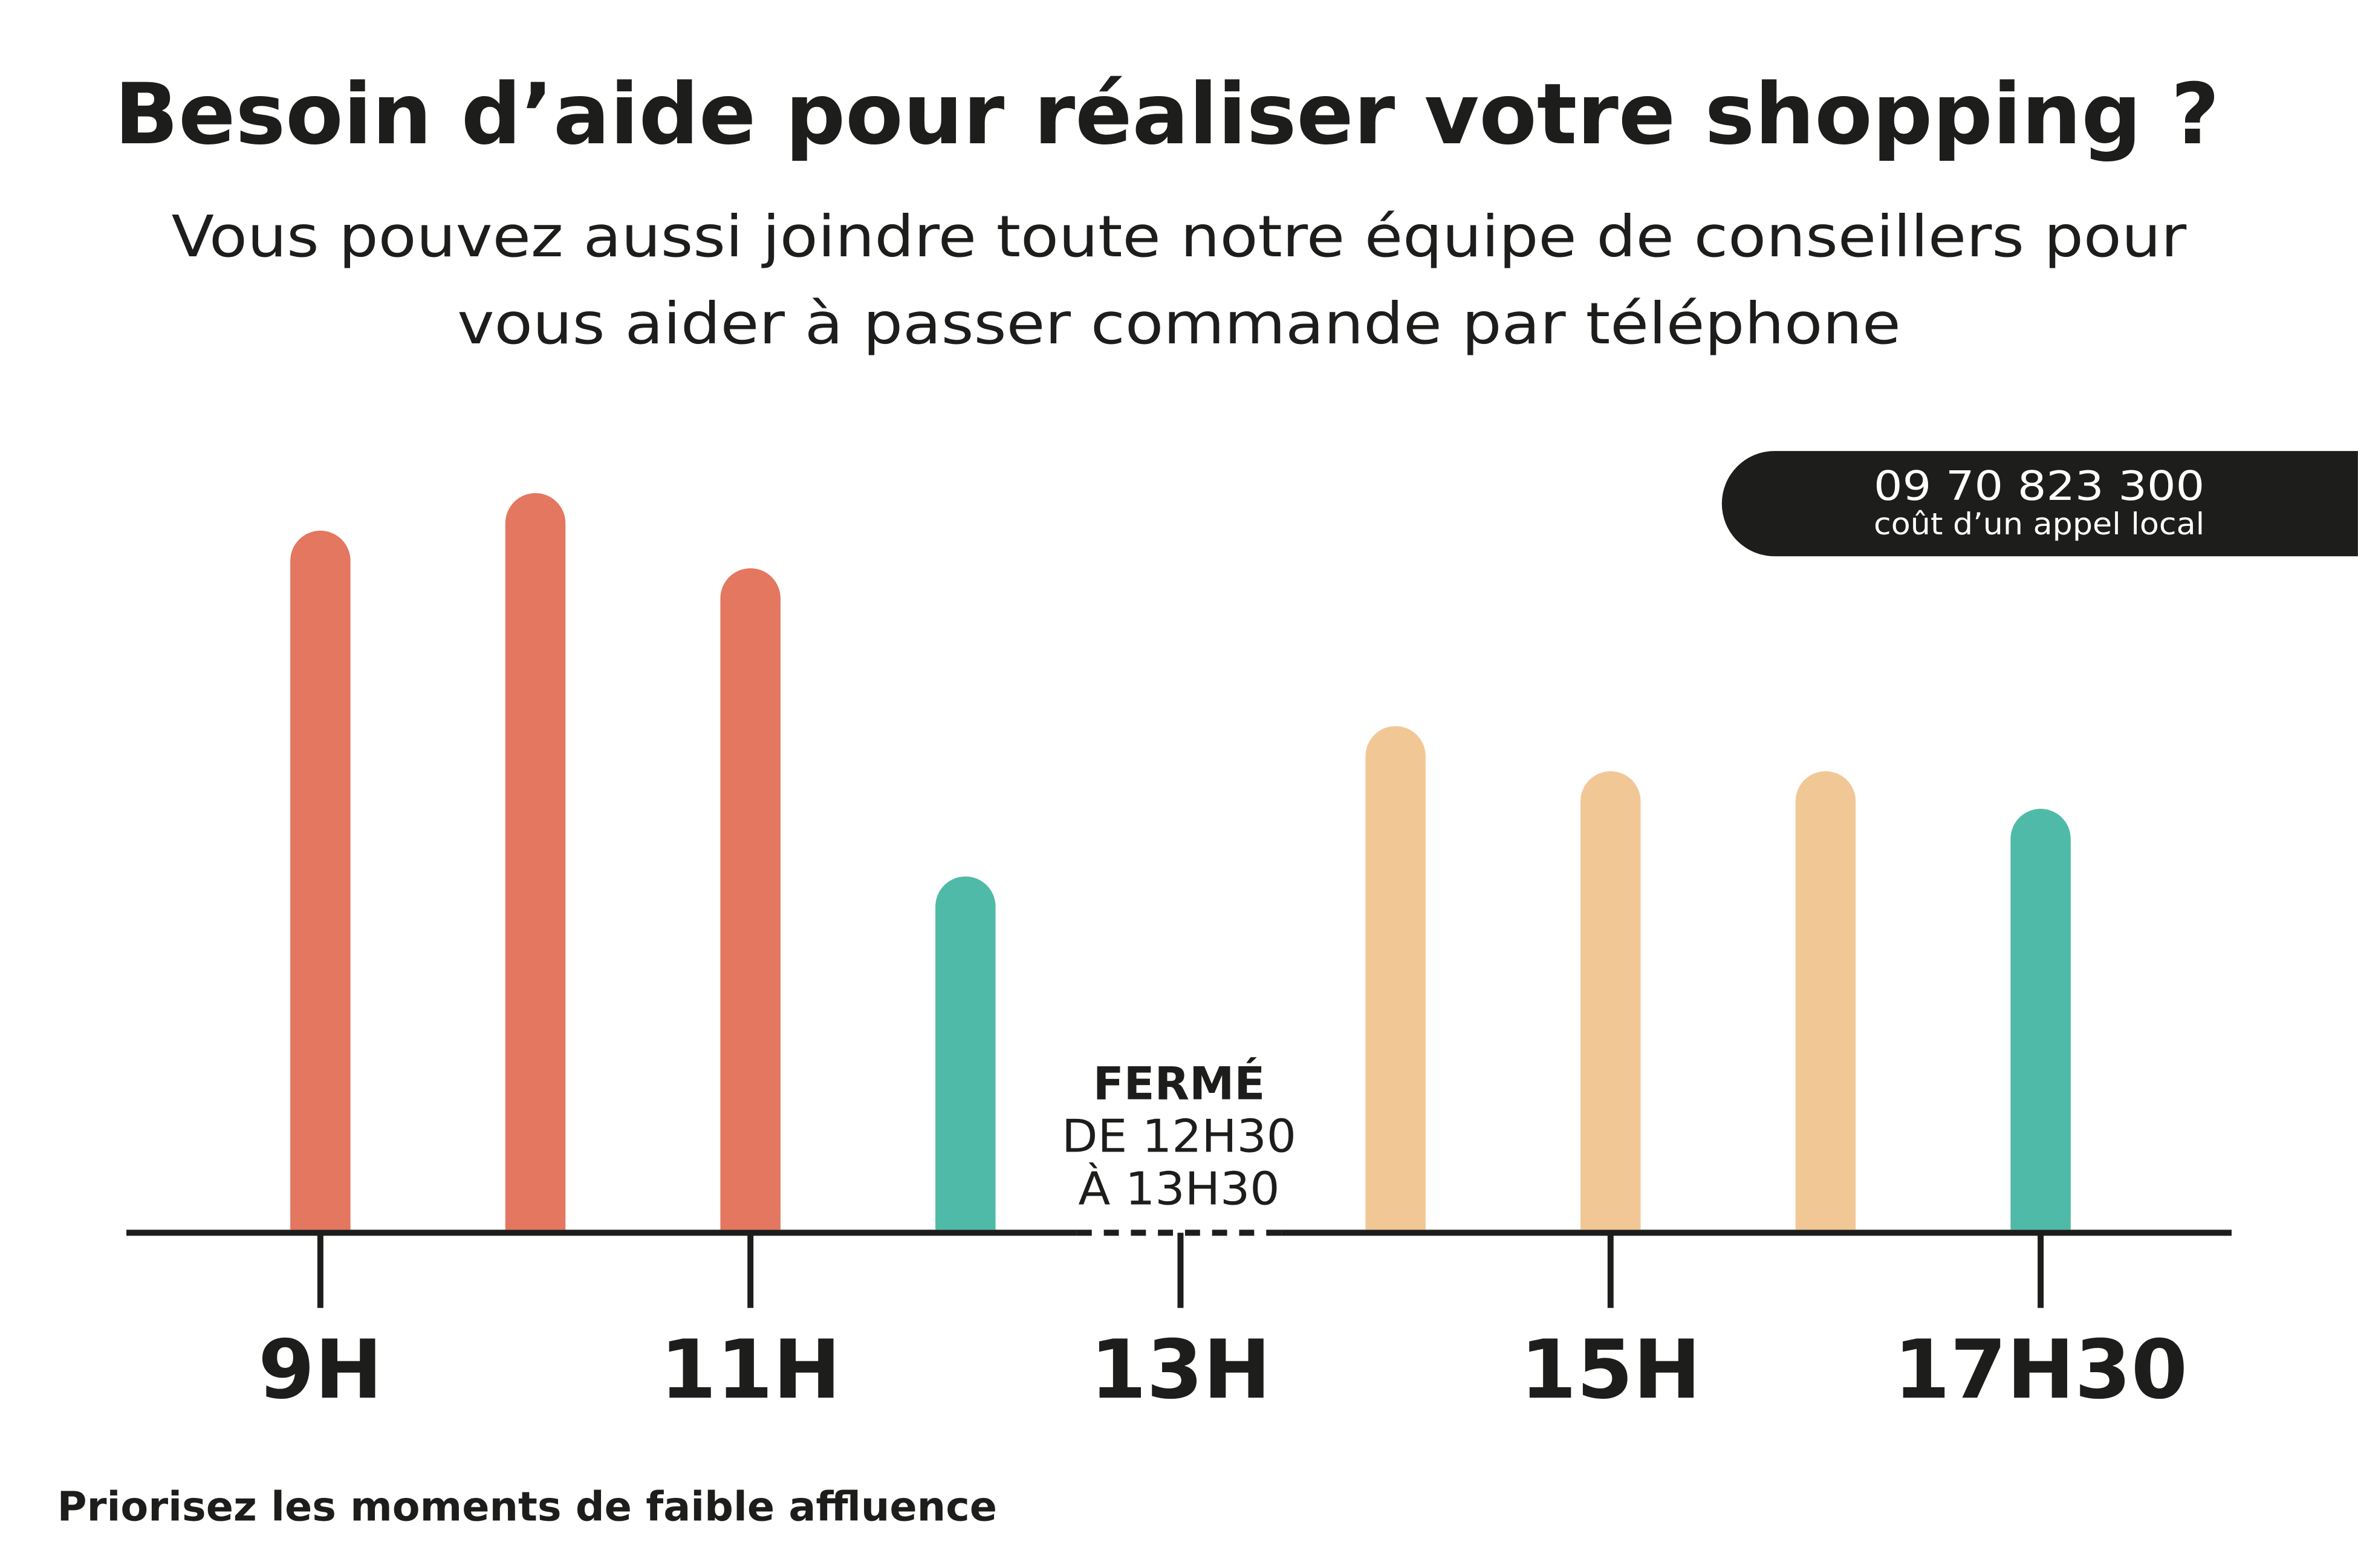 The image size is (2358, 1568). Describe the element at coordinates (1181, 1369) in the screenshot. I see `x-tick-label: 13H` at that location.